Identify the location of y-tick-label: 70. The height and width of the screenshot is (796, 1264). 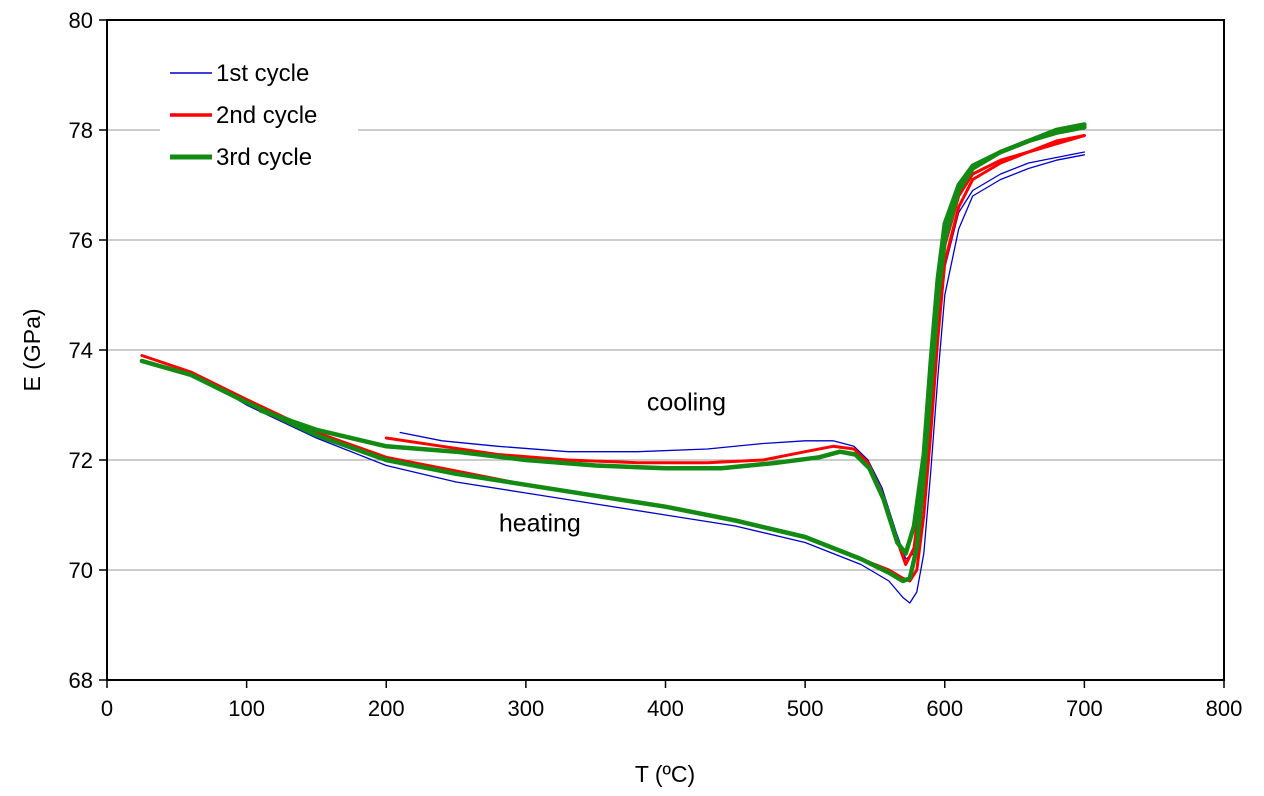
(81, 570).